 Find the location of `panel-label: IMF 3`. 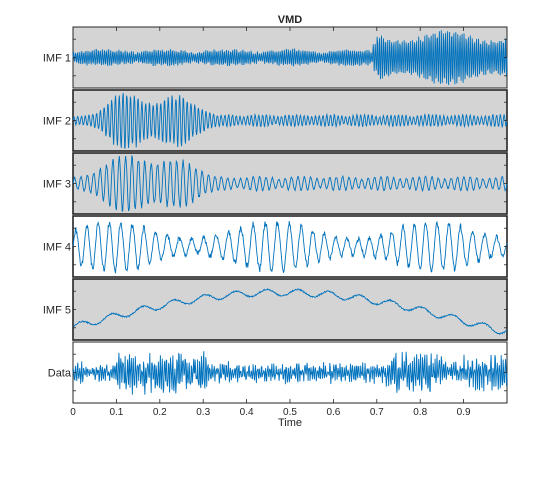

panel-label: IMF 3 is located at coordinates (57, 185).